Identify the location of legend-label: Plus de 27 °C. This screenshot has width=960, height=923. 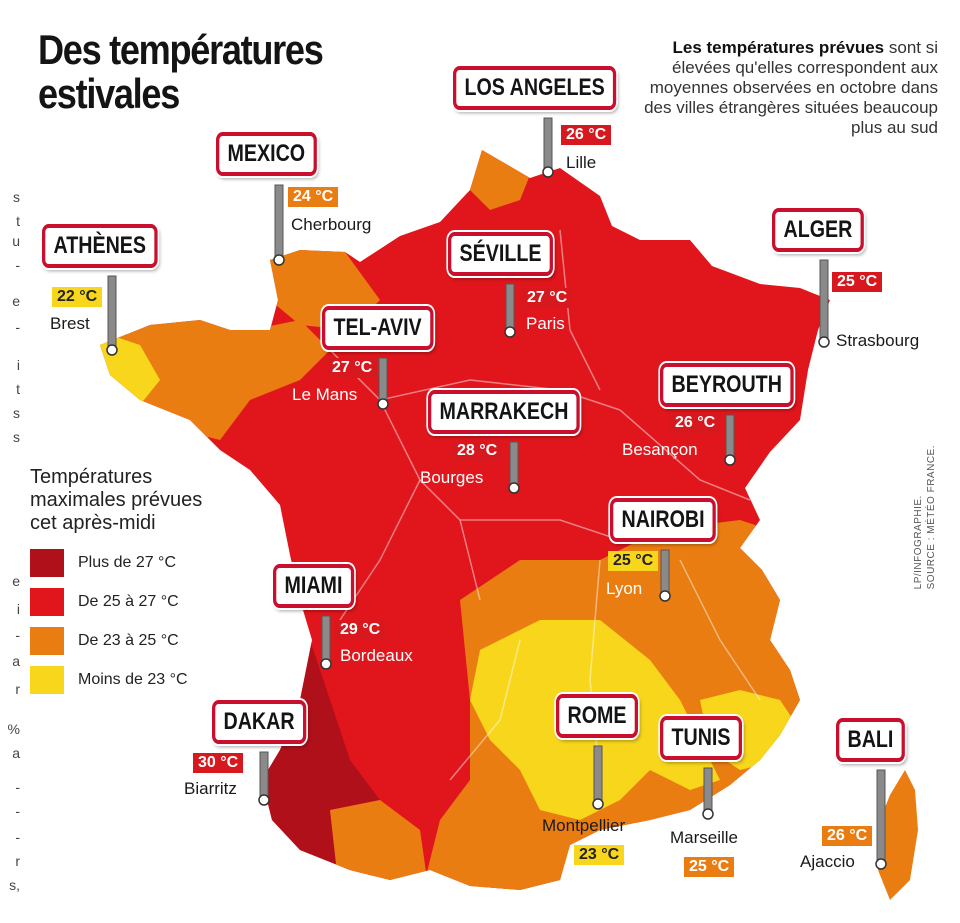
(127, 562).